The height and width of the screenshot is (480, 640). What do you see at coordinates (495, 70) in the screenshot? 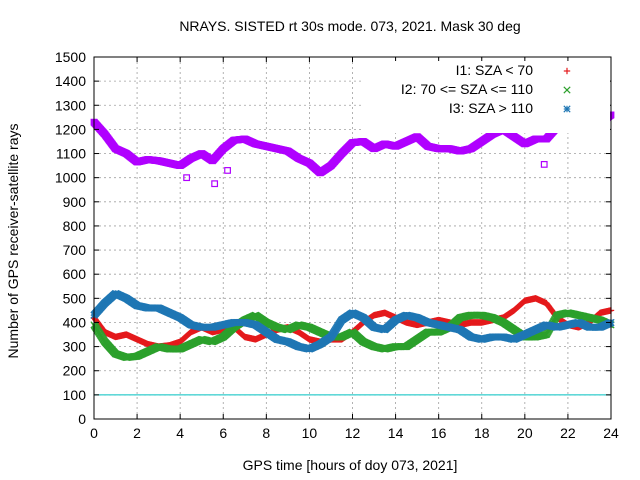
I see `legend-label: I1: SZA < 70` at bounding box center [495, 70].